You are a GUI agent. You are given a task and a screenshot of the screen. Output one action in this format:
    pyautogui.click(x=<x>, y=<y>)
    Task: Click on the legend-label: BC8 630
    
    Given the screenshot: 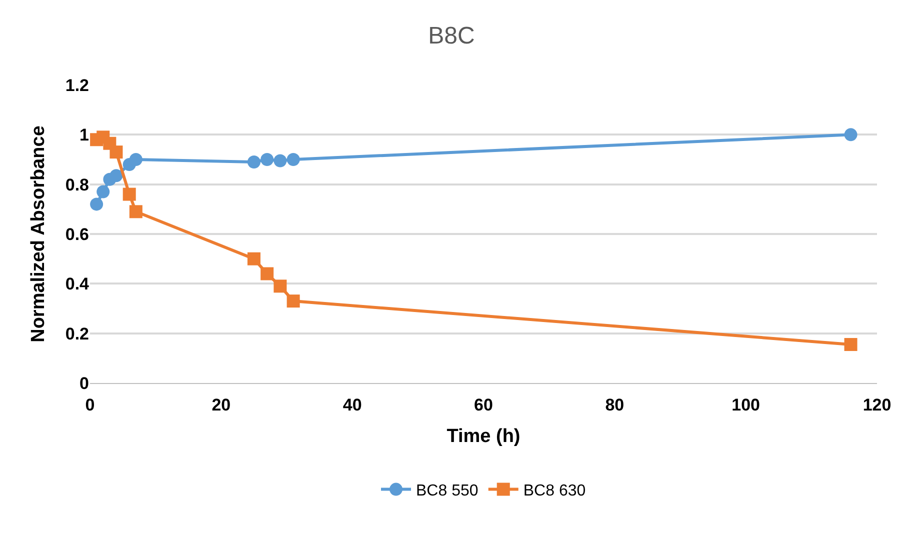 What is the action you would take?
    pyautogui.click(x=554, y=491)
    